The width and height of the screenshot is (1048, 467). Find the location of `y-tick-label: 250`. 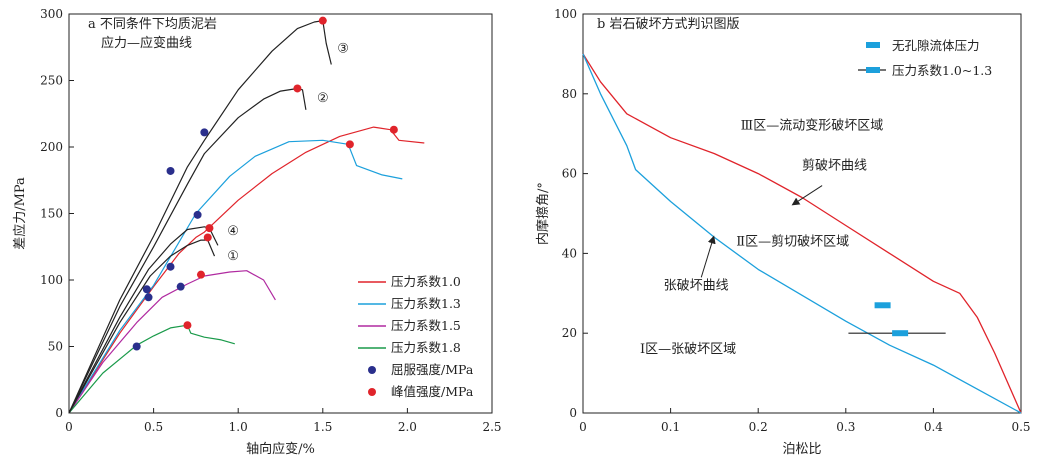

y-tick-label: 250 is located at coordinates (51, 81).